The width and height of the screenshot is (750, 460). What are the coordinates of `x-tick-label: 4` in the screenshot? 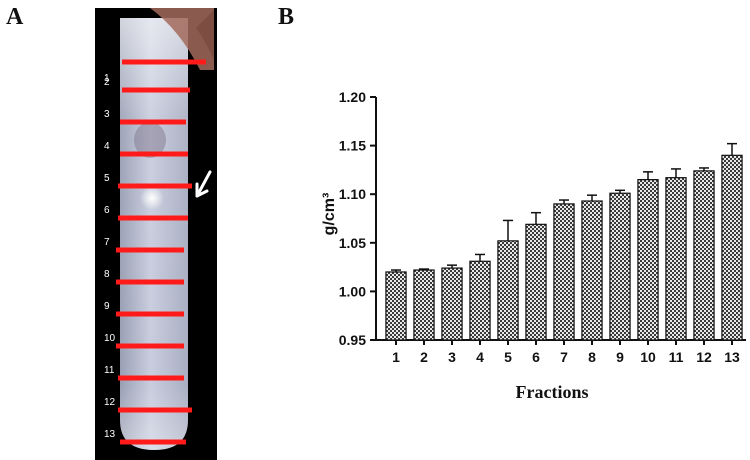 It's located at (480, 357).